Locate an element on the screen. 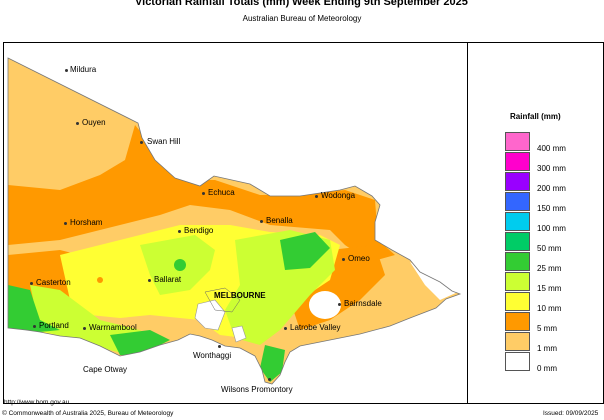 The width and height of the screenshot is (604, 420). town-bairnsdale: Bairnsdale is located at coordinates (363, 303).